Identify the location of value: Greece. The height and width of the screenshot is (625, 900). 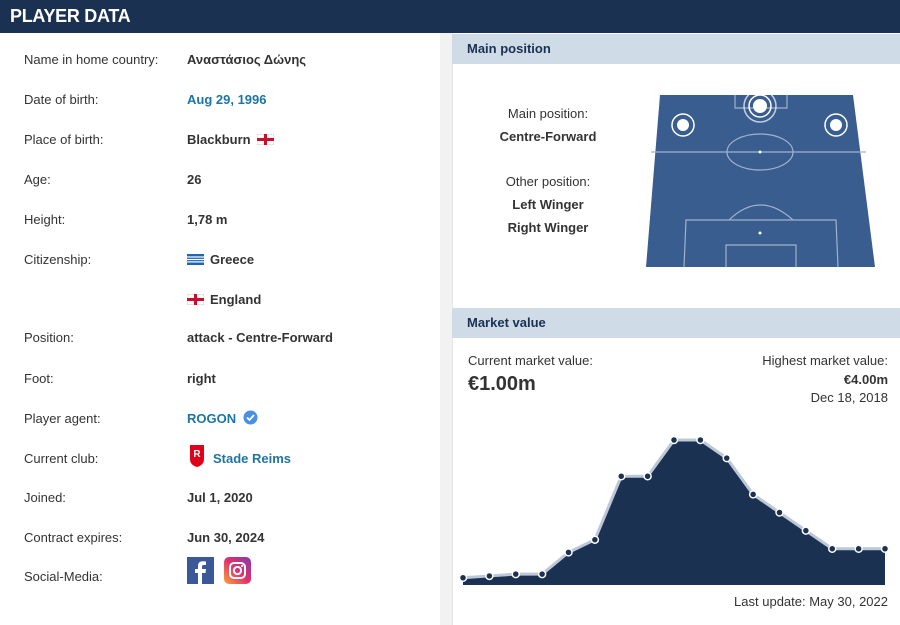
(220, 260).